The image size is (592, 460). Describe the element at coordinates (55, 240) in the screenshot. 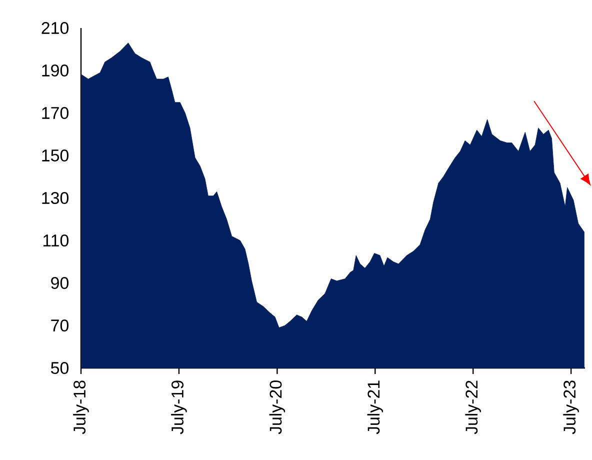

I see `y-tick-label: 110` at that location.